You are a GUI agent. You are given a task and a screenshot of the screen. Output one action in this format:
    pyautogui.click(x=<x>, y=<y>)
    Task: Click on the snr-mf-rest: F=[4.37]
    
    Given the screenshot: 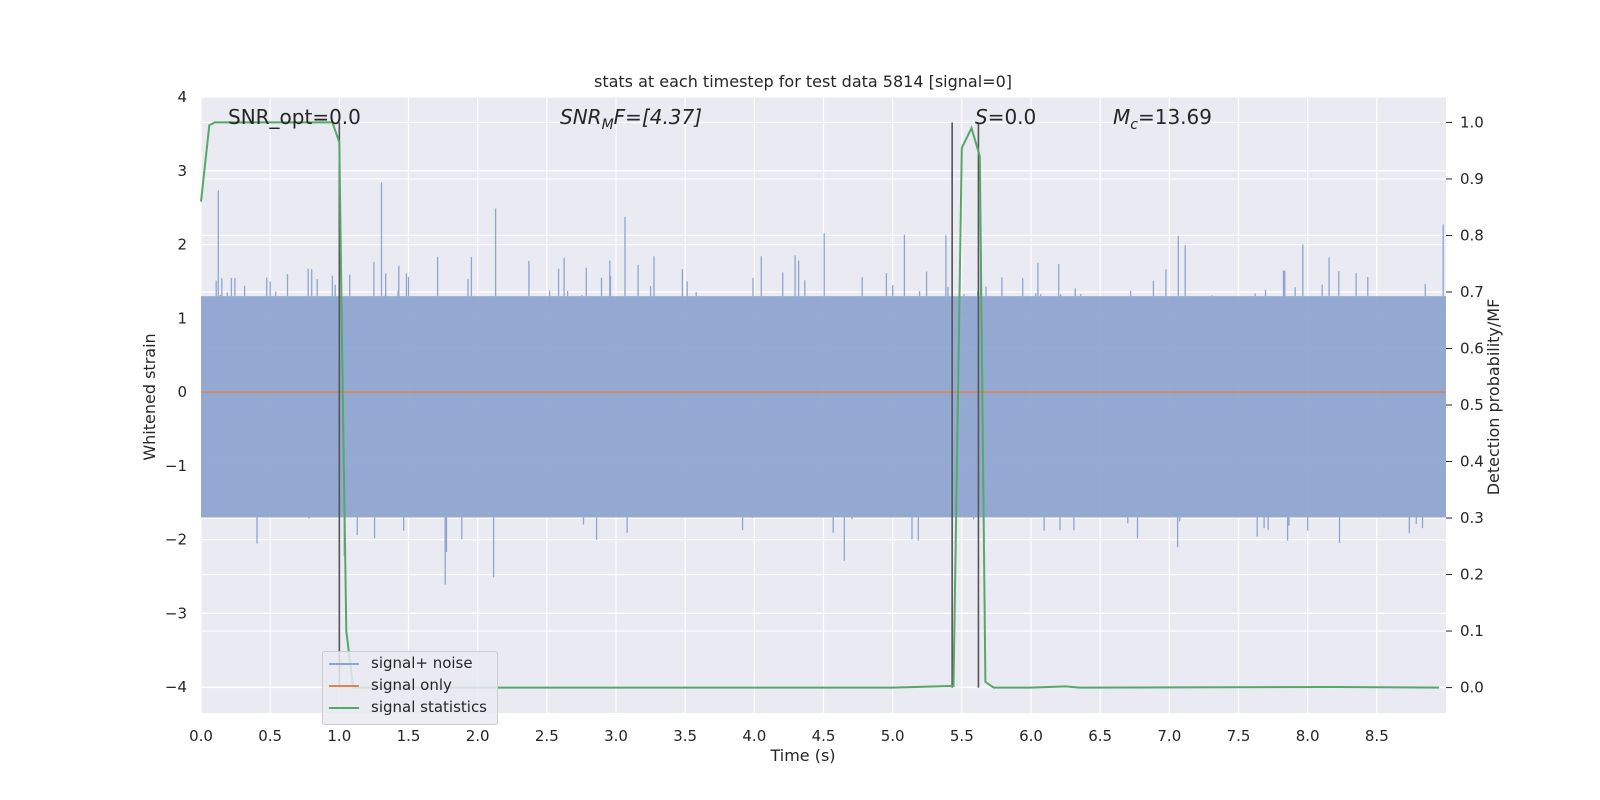 What is the action you would take?
    pyautogui.click(x=658, y=117)
    